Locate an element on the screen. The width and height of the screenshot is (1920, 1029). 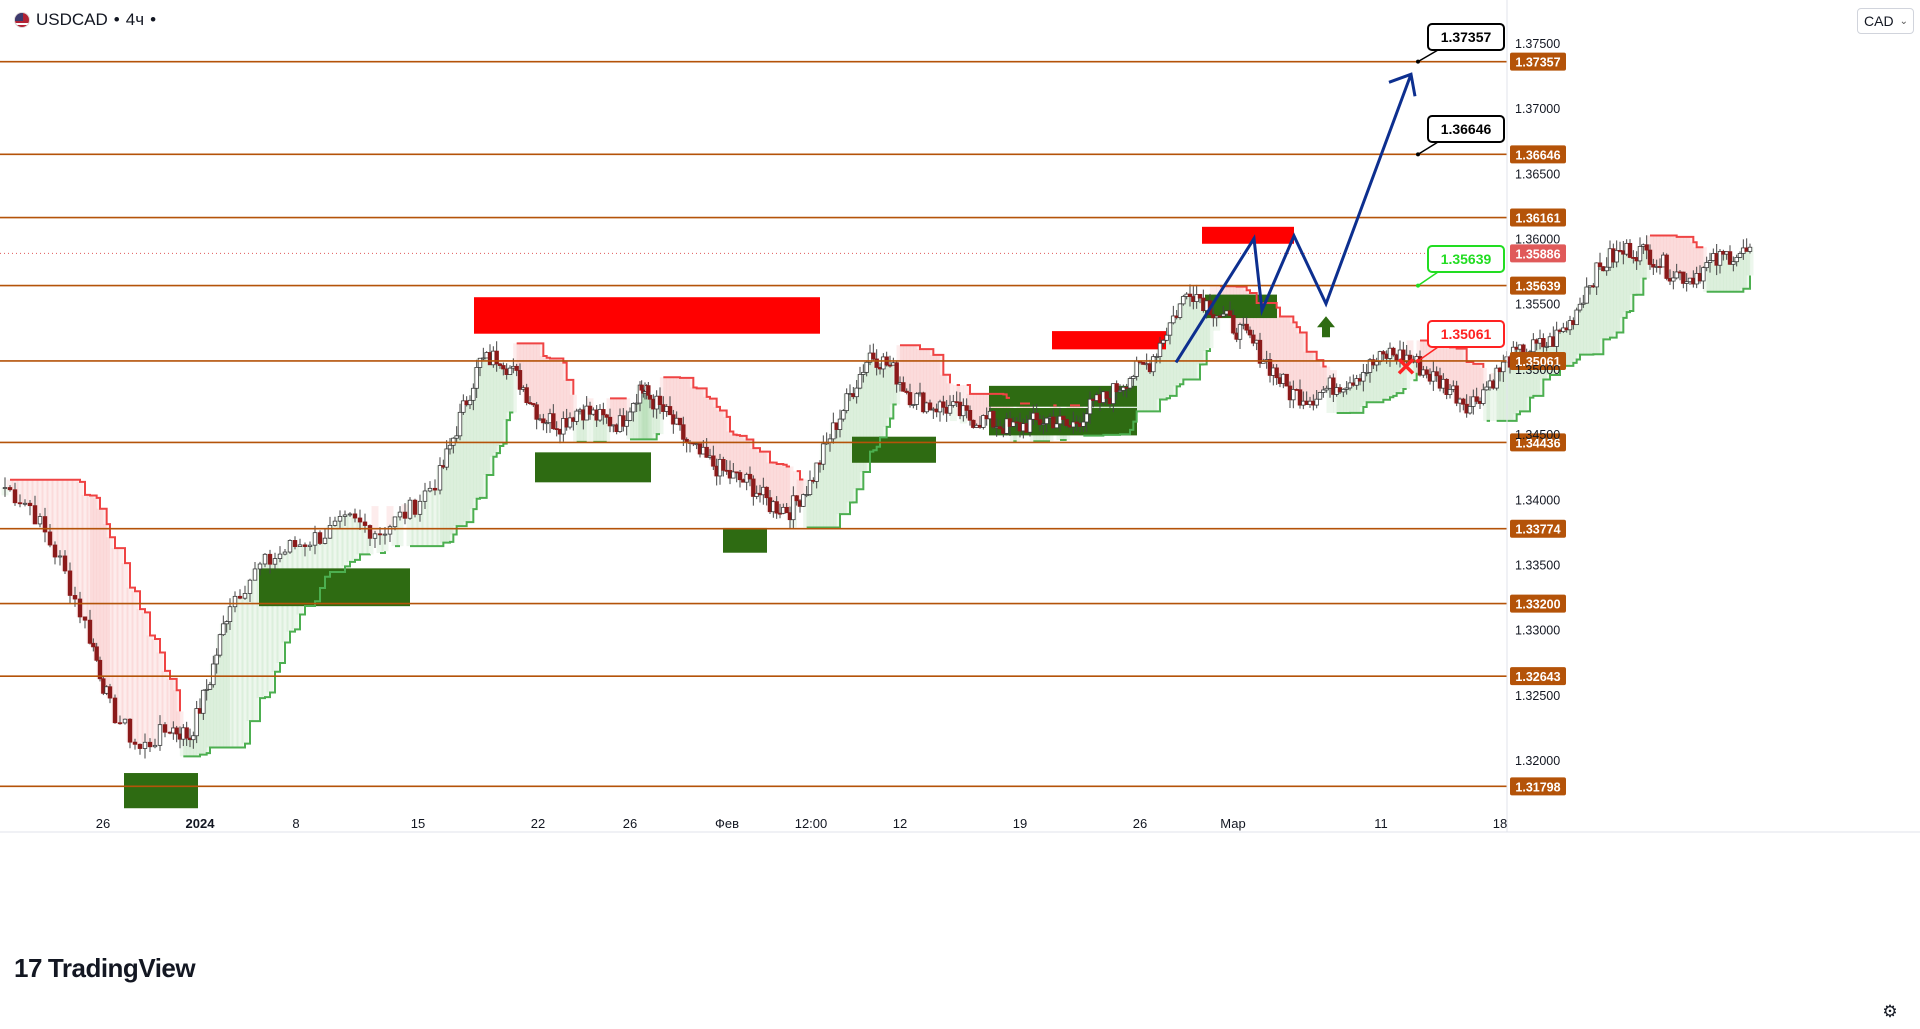
price-tick-label: 1.36000 is located at coordinates (1537, 240).